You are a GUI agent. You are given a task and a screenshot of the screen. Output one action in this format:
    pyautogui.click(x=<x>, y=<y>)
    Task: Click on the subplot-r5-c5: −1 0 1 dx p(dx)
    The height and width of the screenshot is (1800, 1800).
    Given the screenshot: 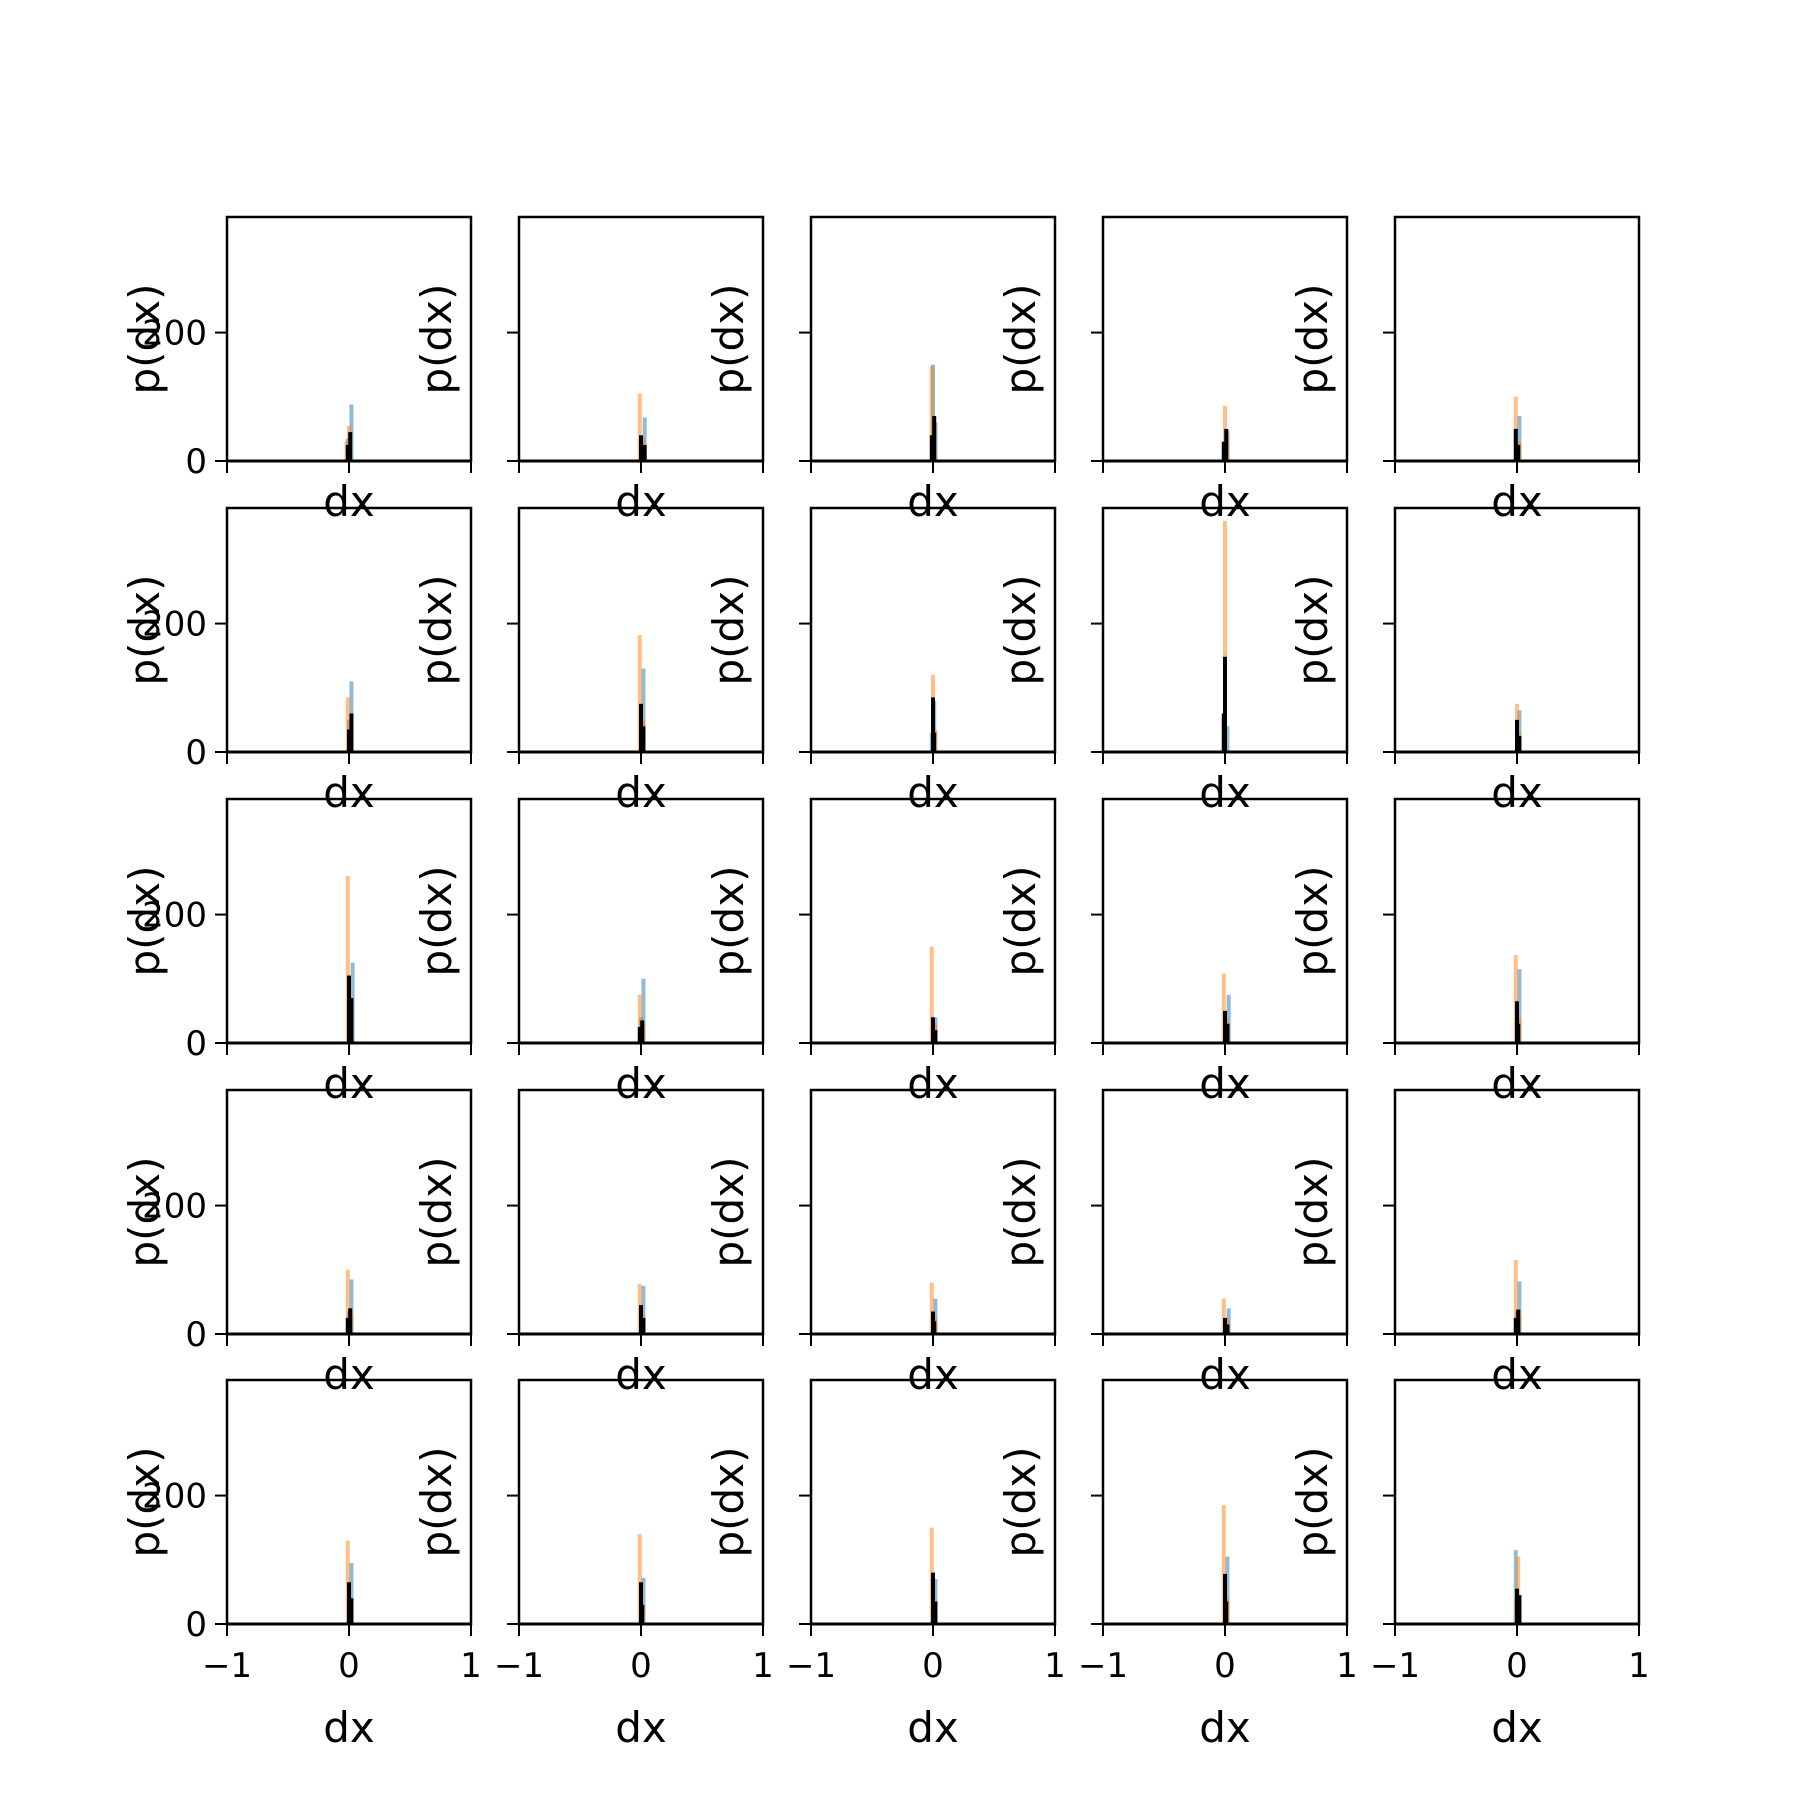 What is the action you would take?
    pyautogui.click(x=1469, y=1565)
    